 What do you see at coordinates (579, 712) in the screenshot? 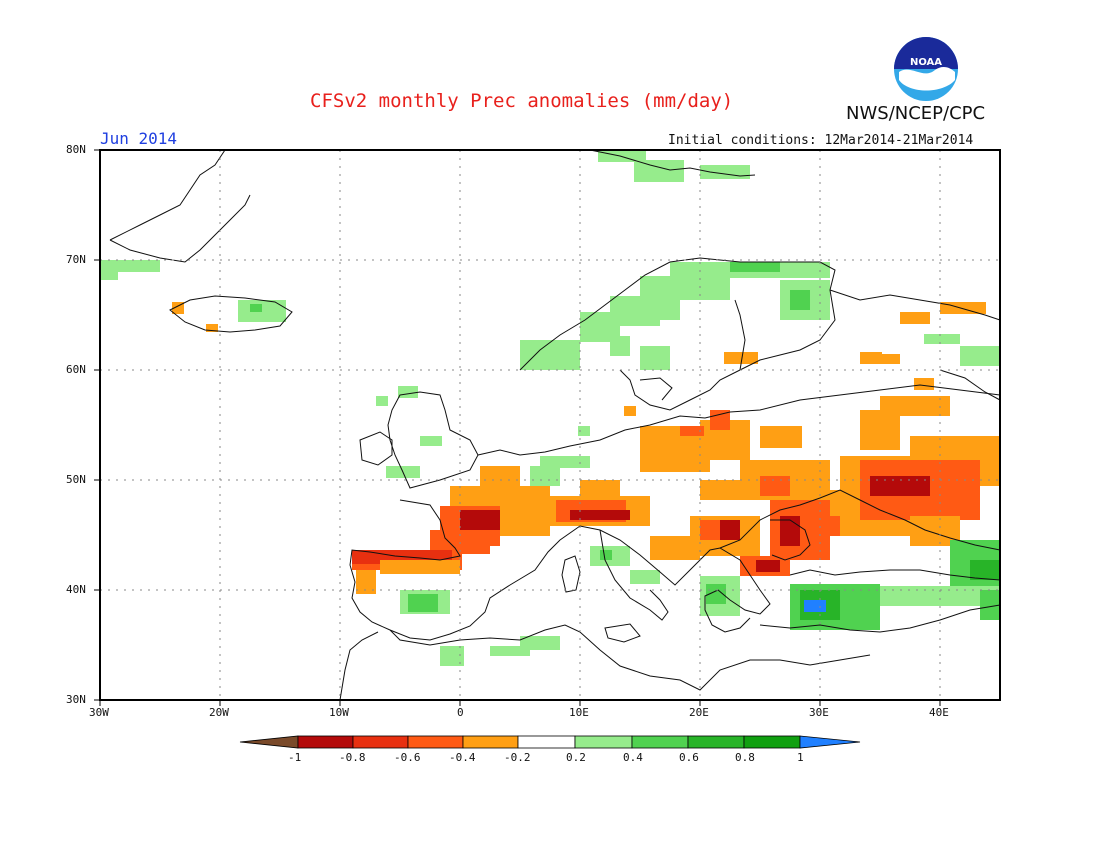
I see `lon-tick: 10E` at bounding box center [579, 712].